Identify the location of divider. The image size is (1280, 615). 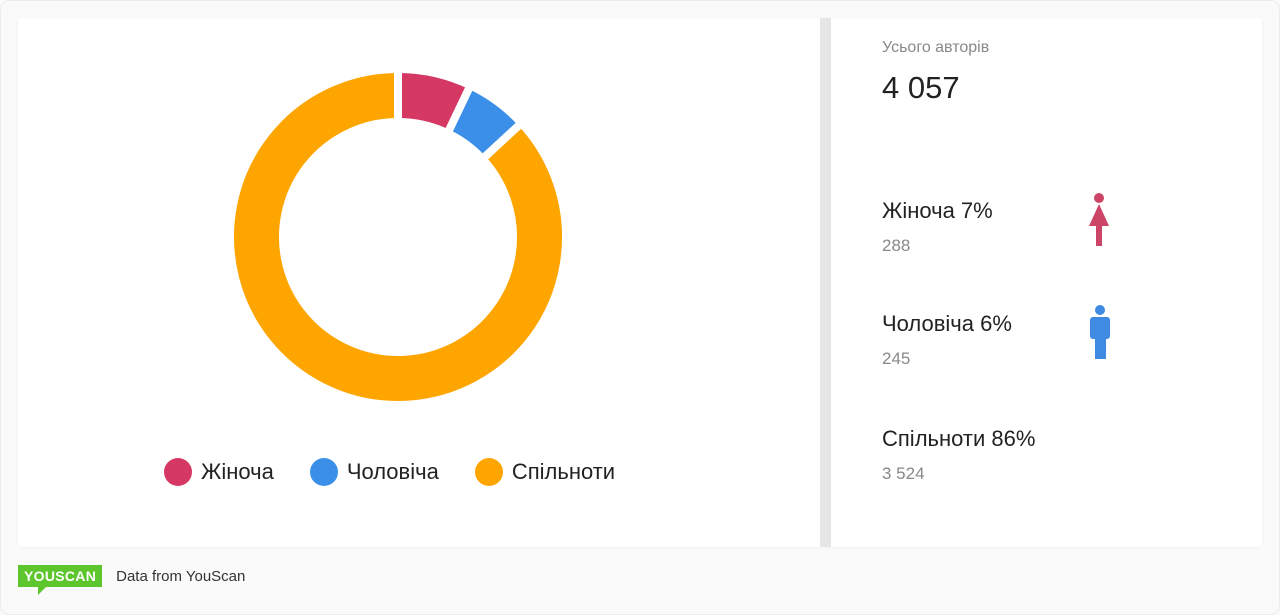
(825, 282).